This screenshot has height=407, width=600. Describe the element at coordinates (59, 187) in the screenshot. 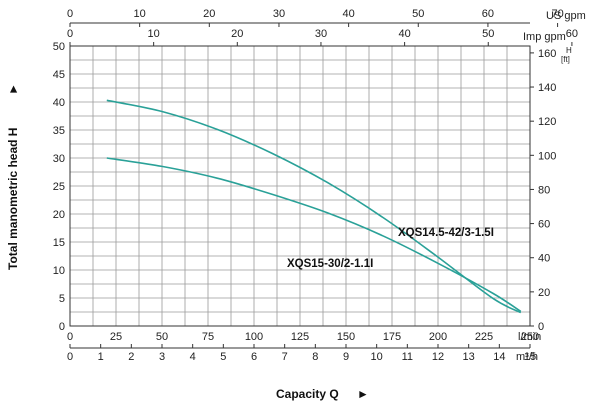

I see `y-tick-label-left: 25` at that location.